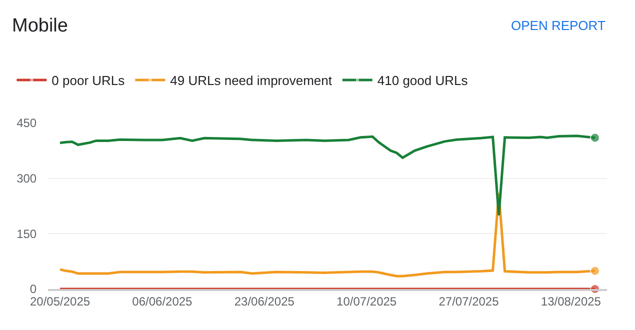 Image resolution: width=635 pixels, height=330 pixels. I want to click on chart-title: Mobile, so click(40, 26).